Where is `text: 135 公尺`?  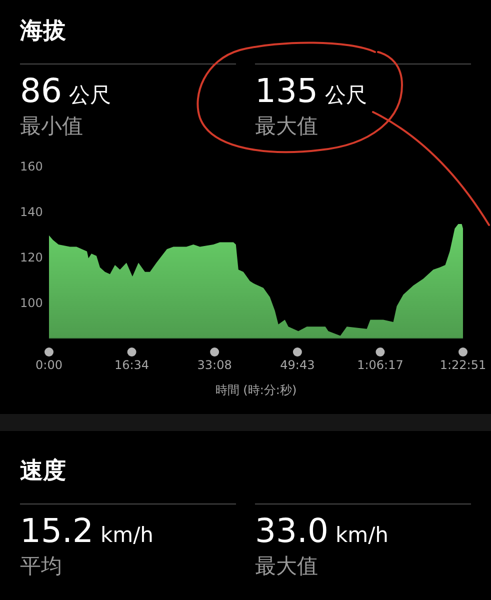
text: 135 公尺 is located at coordinates (311, 90).